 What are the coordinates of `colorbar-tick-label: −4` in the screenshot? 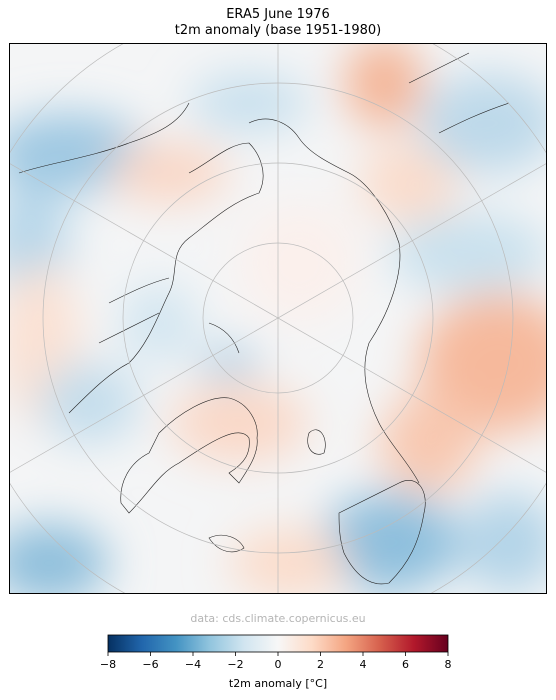 It's located at (193, 664).